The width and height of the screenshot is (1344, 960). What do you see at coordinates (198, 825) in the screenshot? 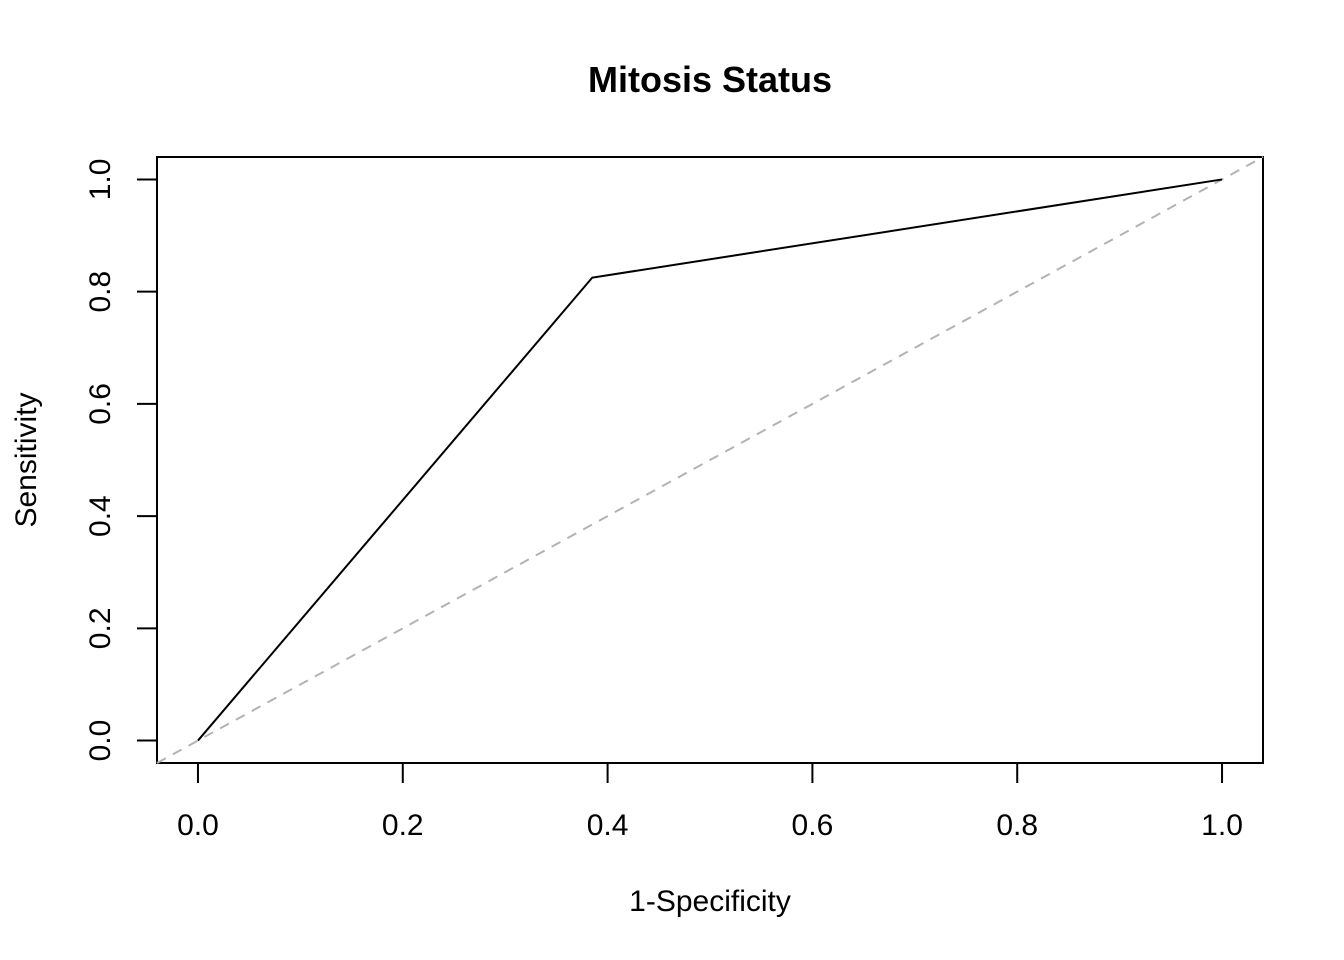
I see `x-tick-label: 0.0` at bounding box center [198, 825].